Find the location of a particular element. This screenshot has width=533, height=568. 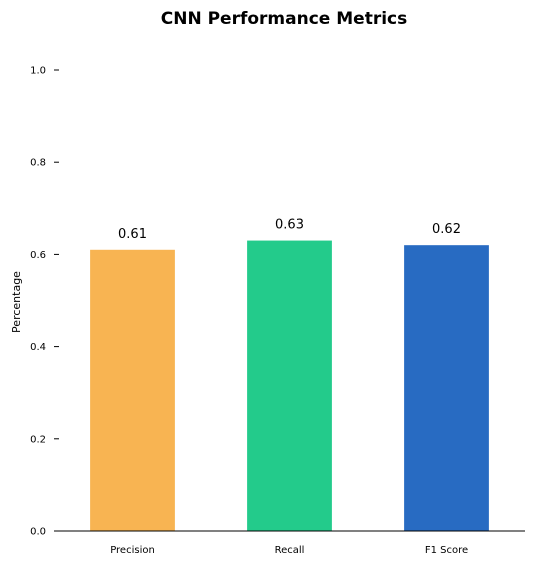

y-tick-label: 0.0 is located at coordinates (38, 532).